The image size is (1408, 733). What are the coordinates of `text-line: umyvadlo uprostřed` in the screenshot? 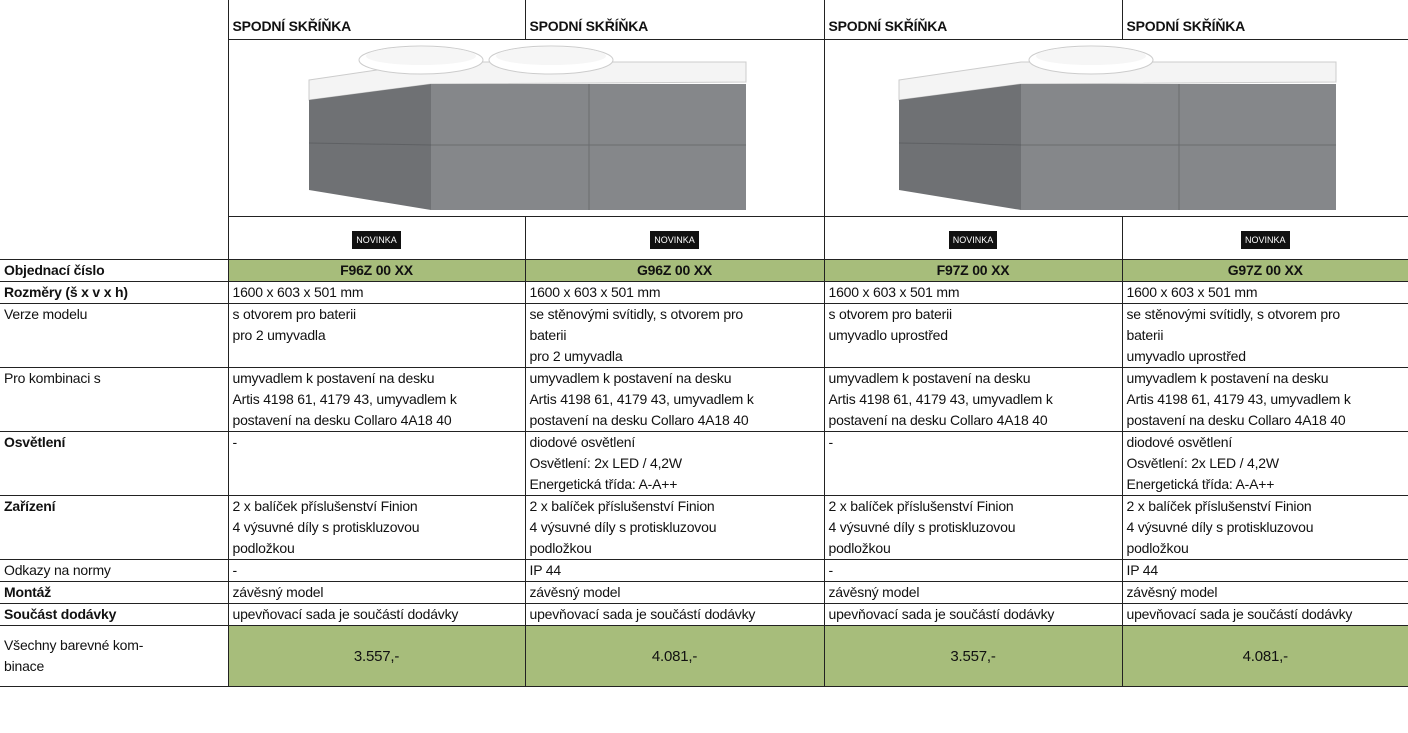 It's located at (888, 335).